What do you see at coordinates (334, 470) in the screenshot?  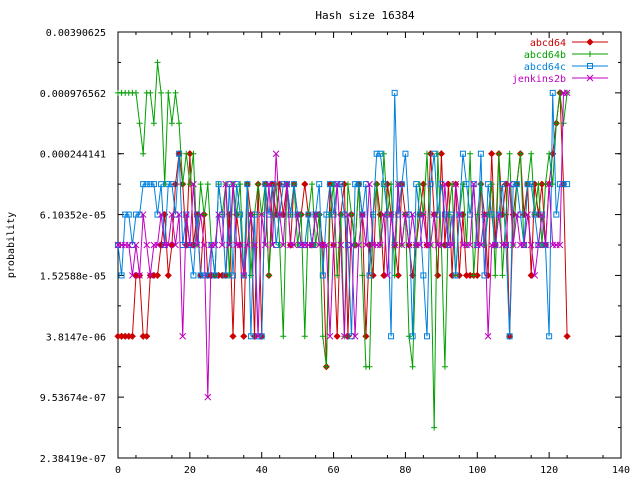 I see `x-tick-label: 60` at bounding box center [334, 470].